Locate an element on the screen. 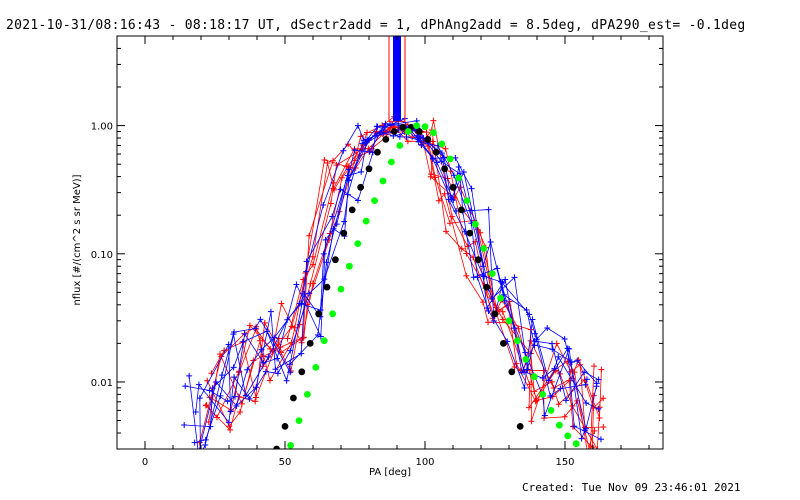 The image size is (800, 500). x-tick-label: 0 is located at coordinates (145, 462).